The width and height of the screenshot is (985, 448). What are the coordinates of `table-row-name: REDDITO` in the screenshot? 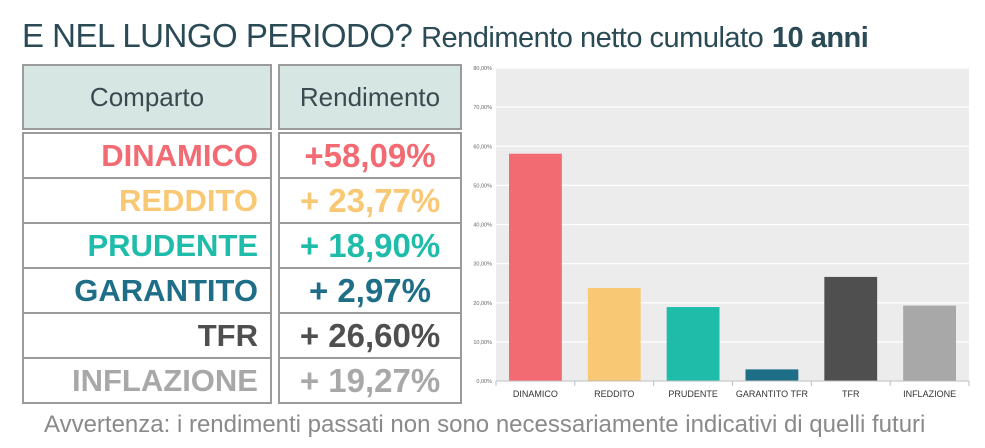 It's located at (147, 200).